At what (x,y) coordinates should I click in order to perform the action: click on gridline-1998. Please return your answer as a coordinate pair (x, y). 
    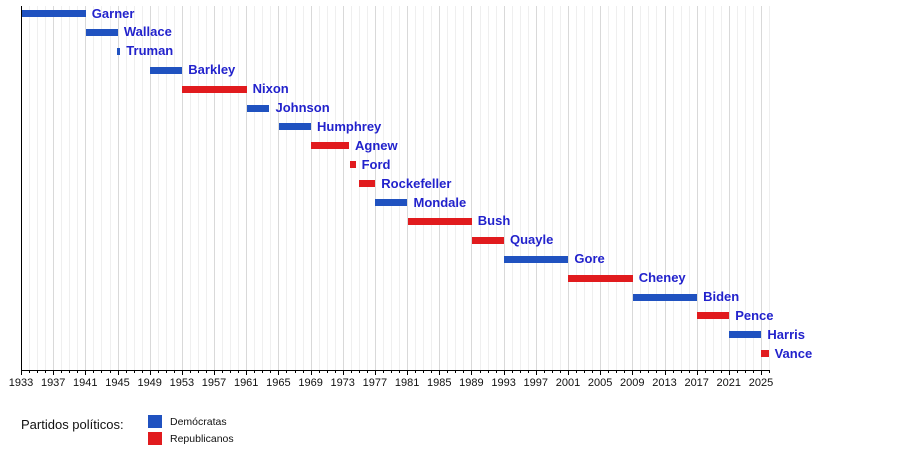
    Looking at the image, I should click on (544, 188).